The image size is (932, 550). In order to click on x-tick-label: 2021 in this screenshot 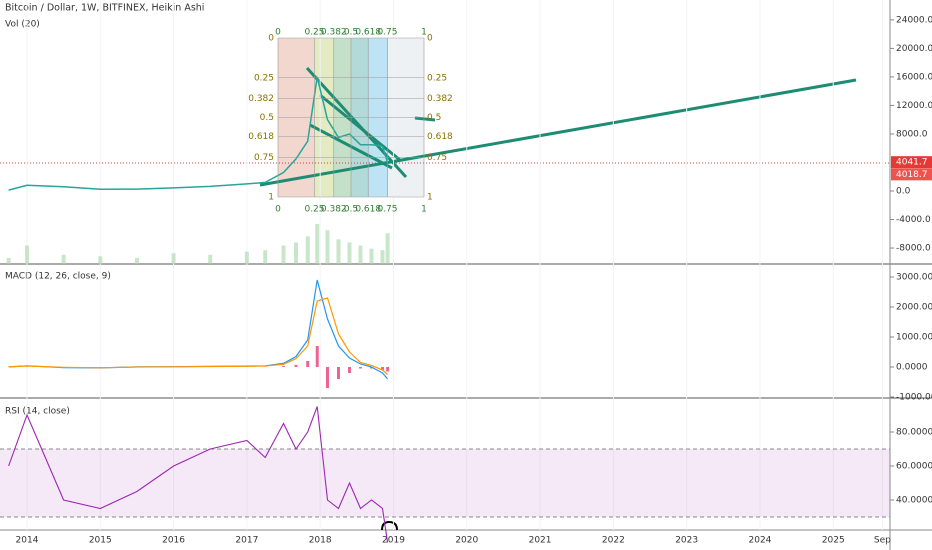, I will do `click(540, 541)`.